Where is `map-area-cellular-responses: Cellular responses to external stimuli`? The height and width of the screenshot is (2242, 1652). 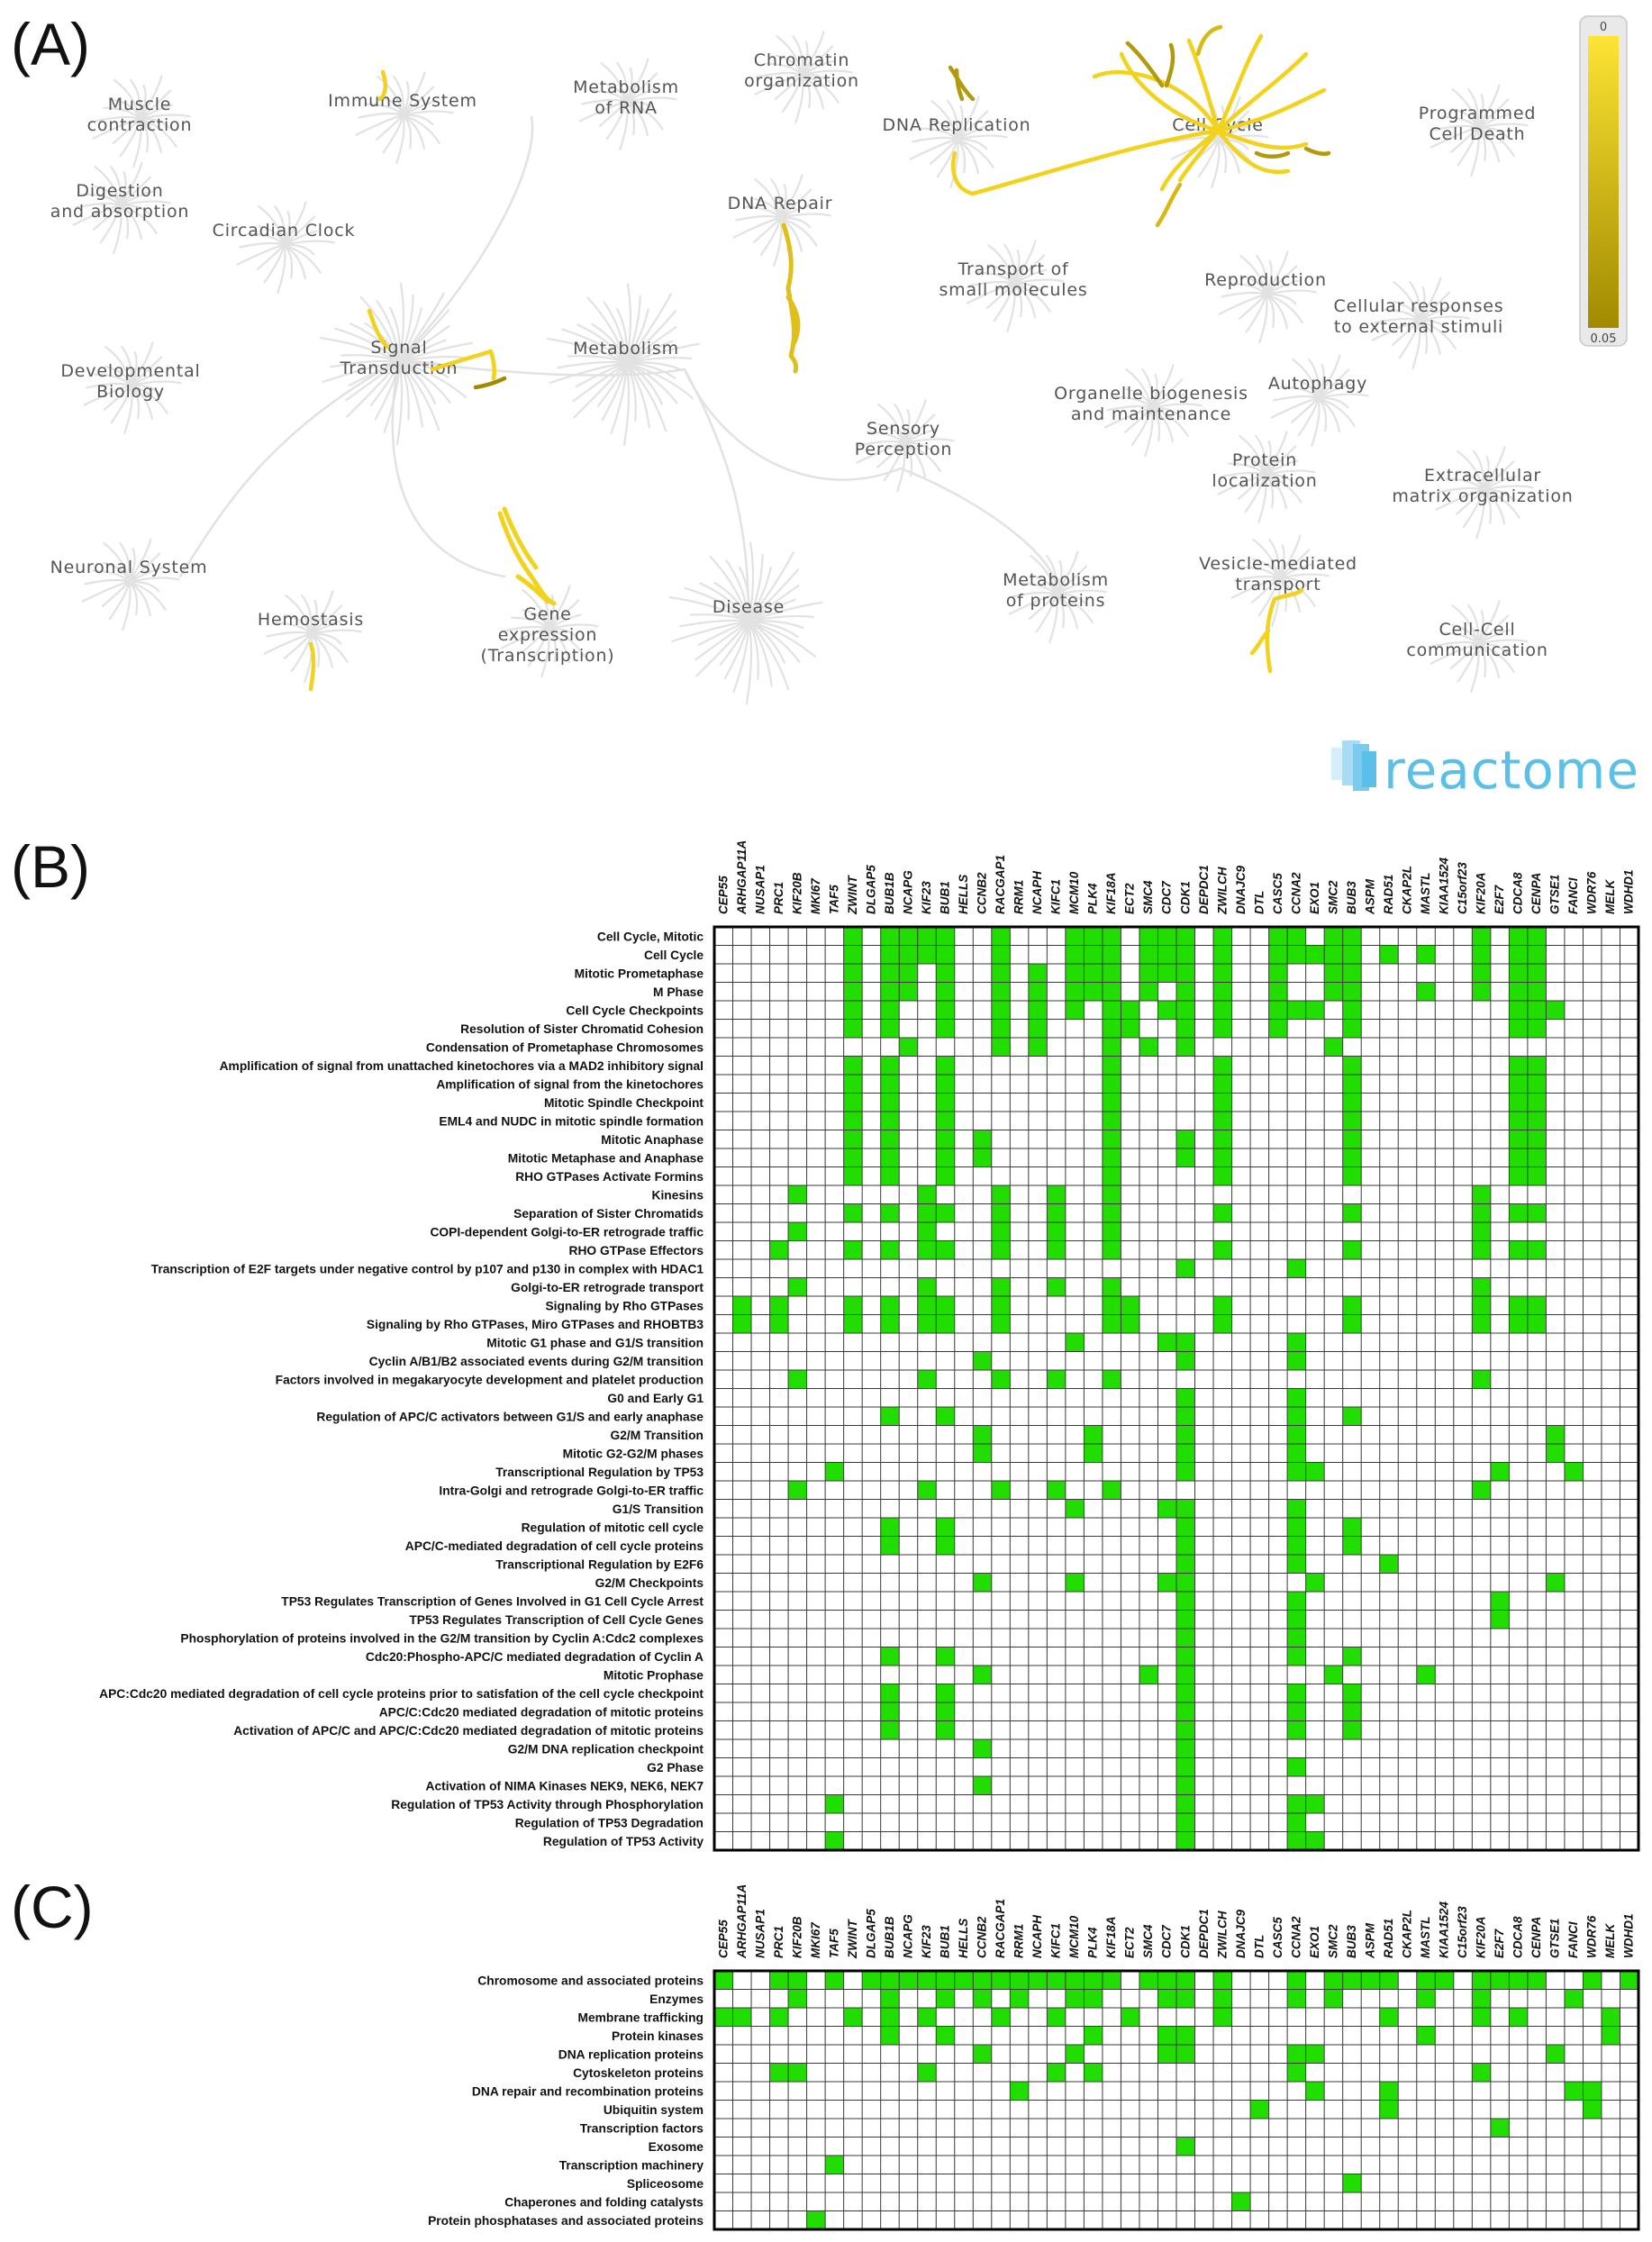
map-area-cellular-responses: Cellular responses to external stimuli is located at coordinates (1419, 316).